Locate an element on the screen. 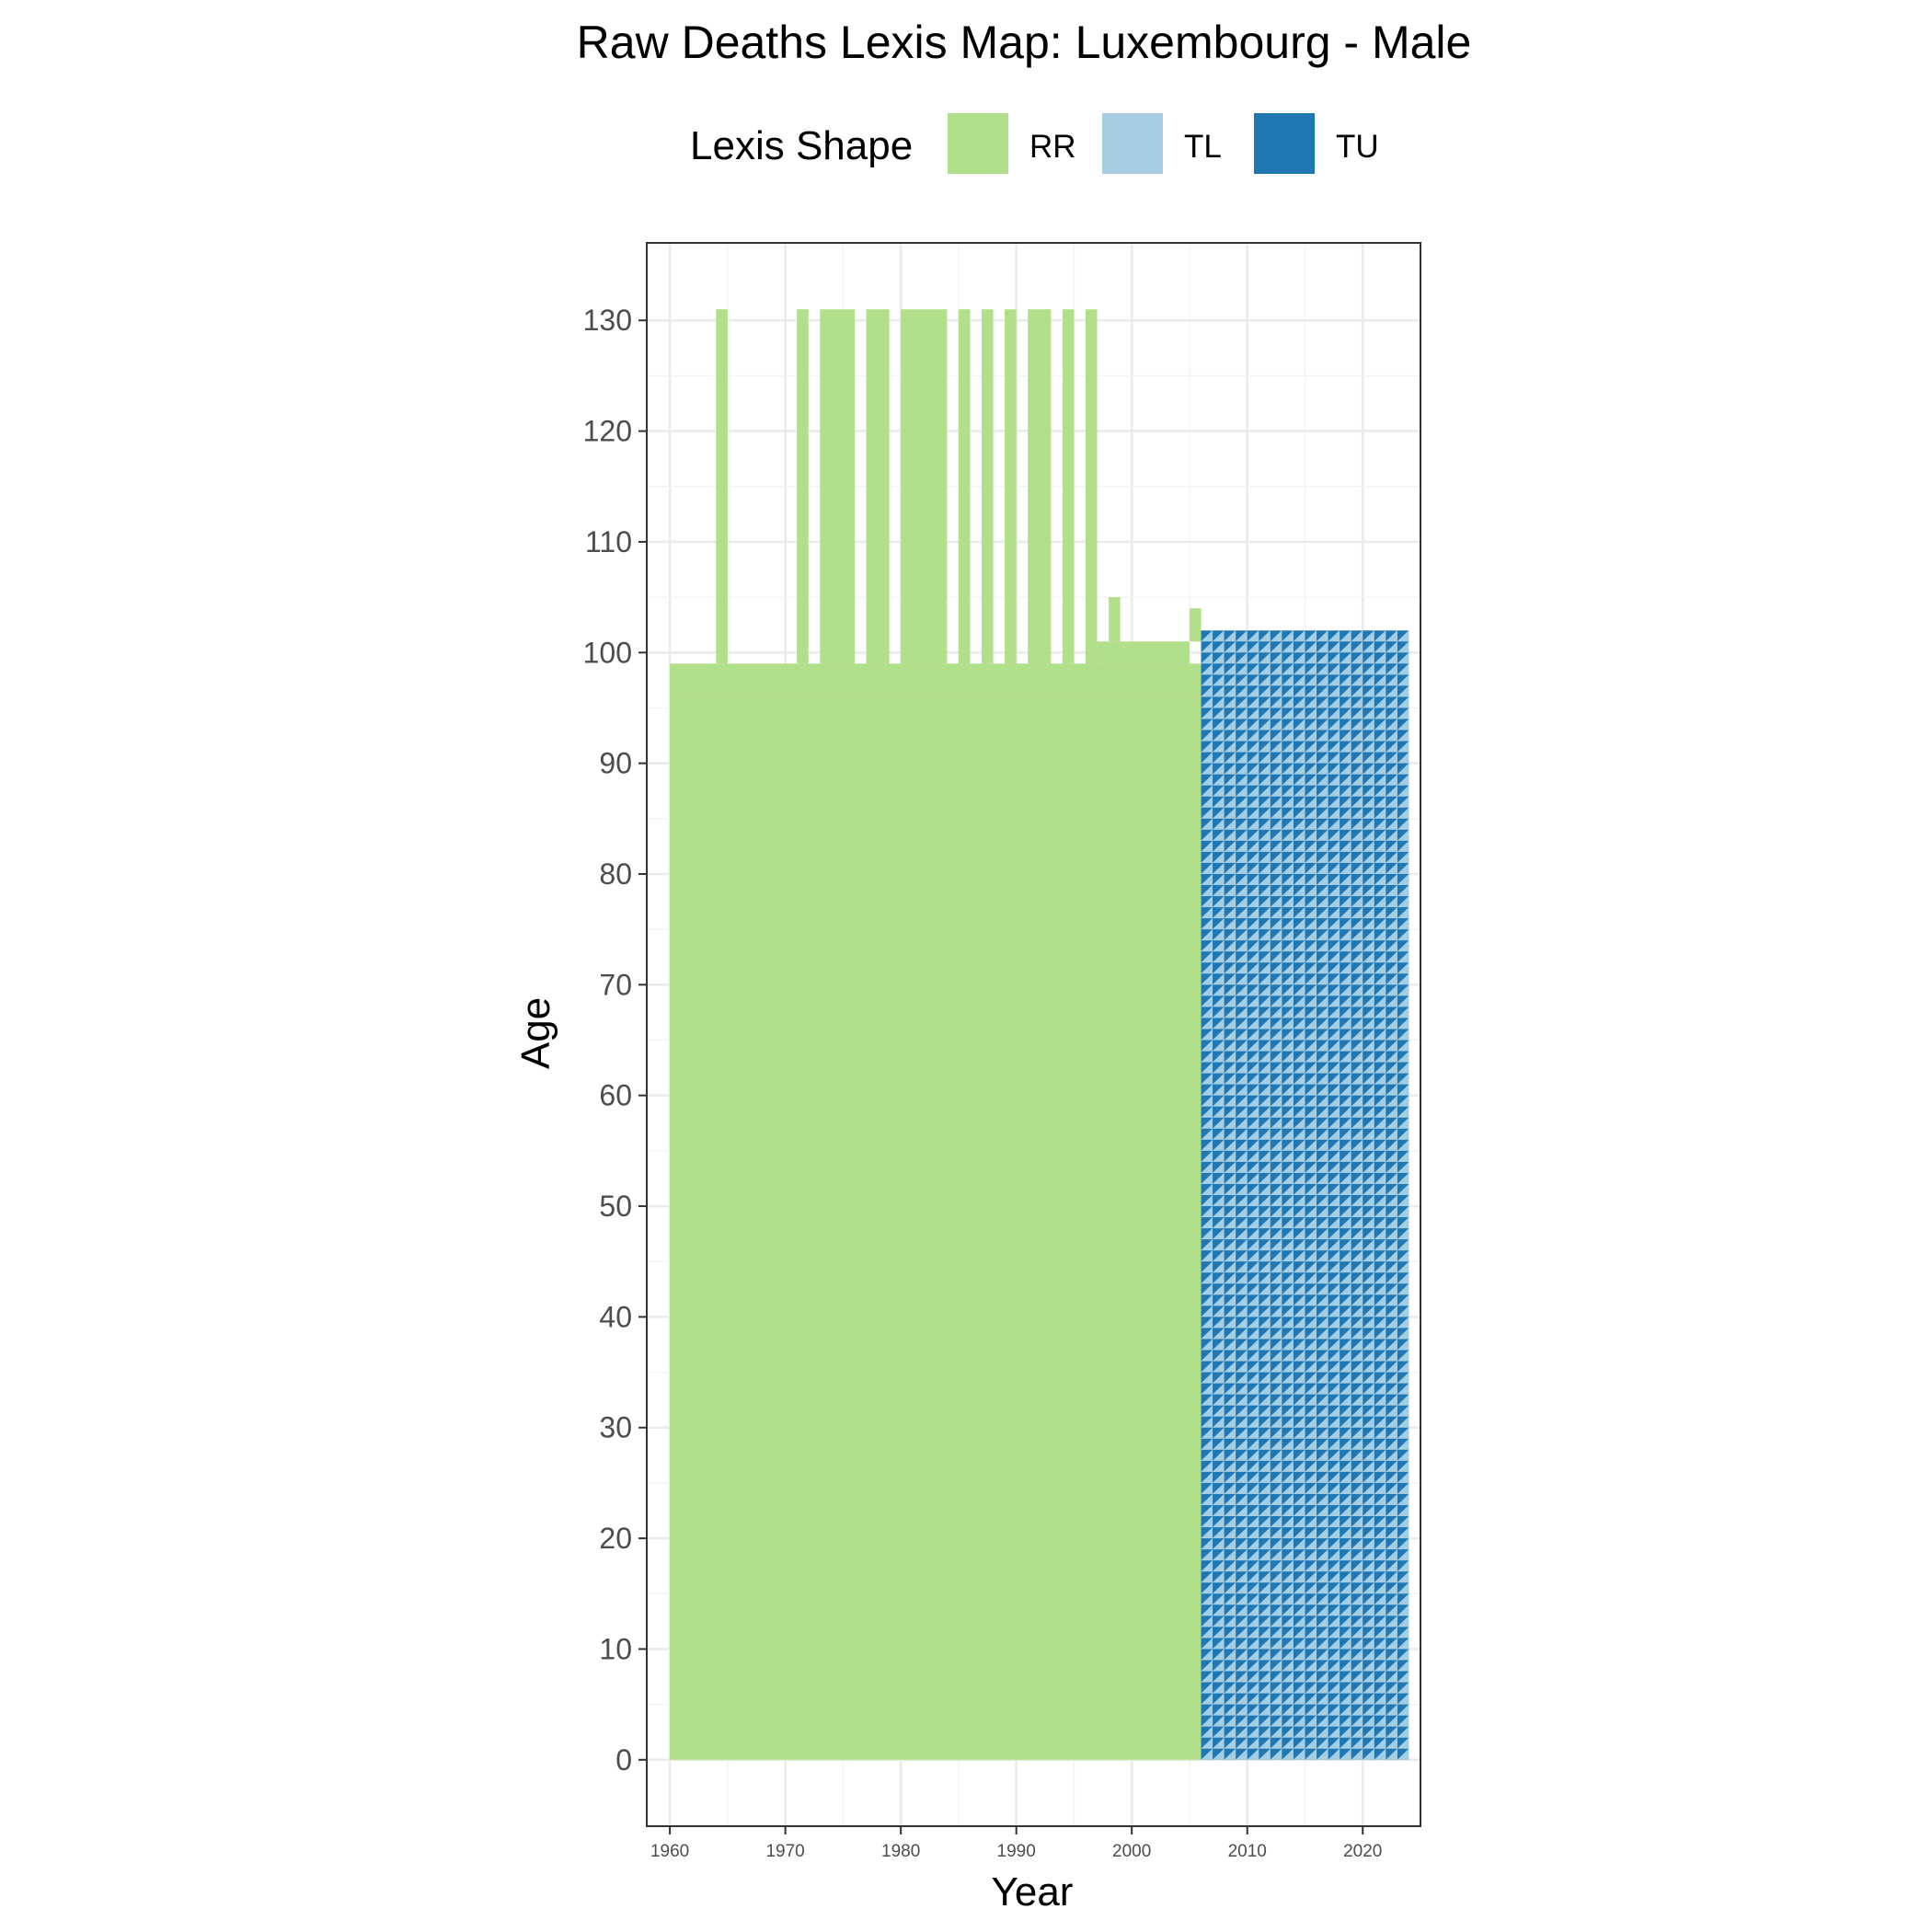 This screenshot has height=1932, width=1932. y-tick-label: 30 is located at coordinates (615, 1427).